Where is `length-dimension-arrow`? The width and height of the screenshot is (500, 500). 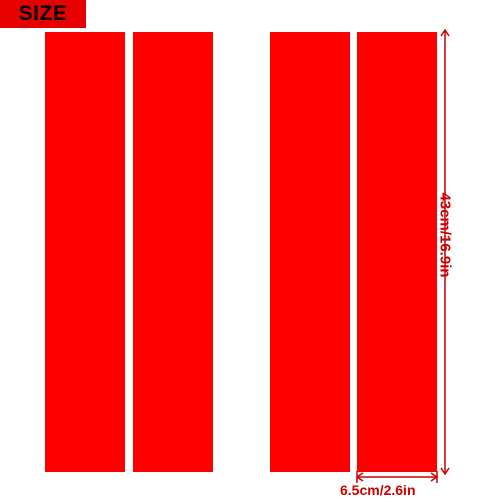
length-dimension-arrow is located at coordinates (445, 252).